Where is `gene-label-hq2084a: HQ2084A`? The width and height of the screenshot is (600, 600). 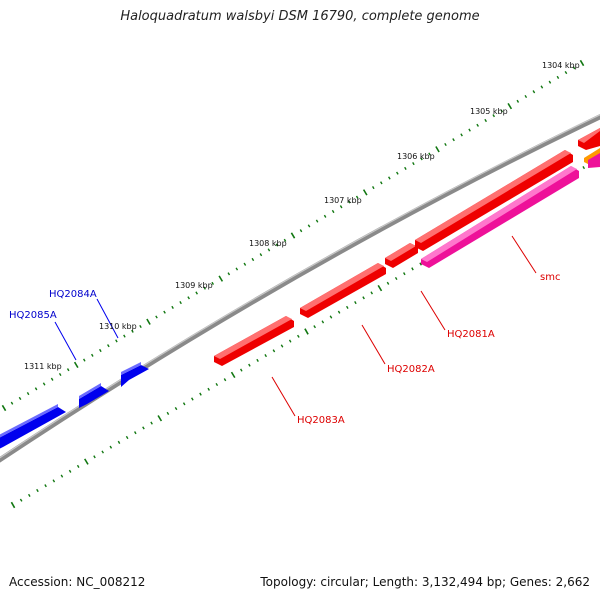 gene-label-hq2084a: HQ2084A is located at coordinates (73, 294).